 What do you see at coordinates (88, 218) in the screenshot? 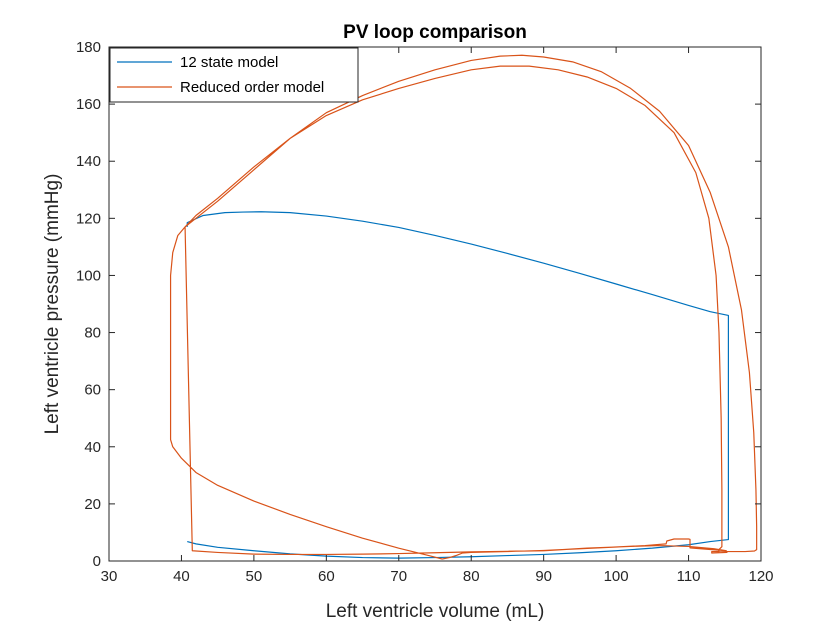
I see `y-tick-label-6: 120` at bounding box center [88, 218].